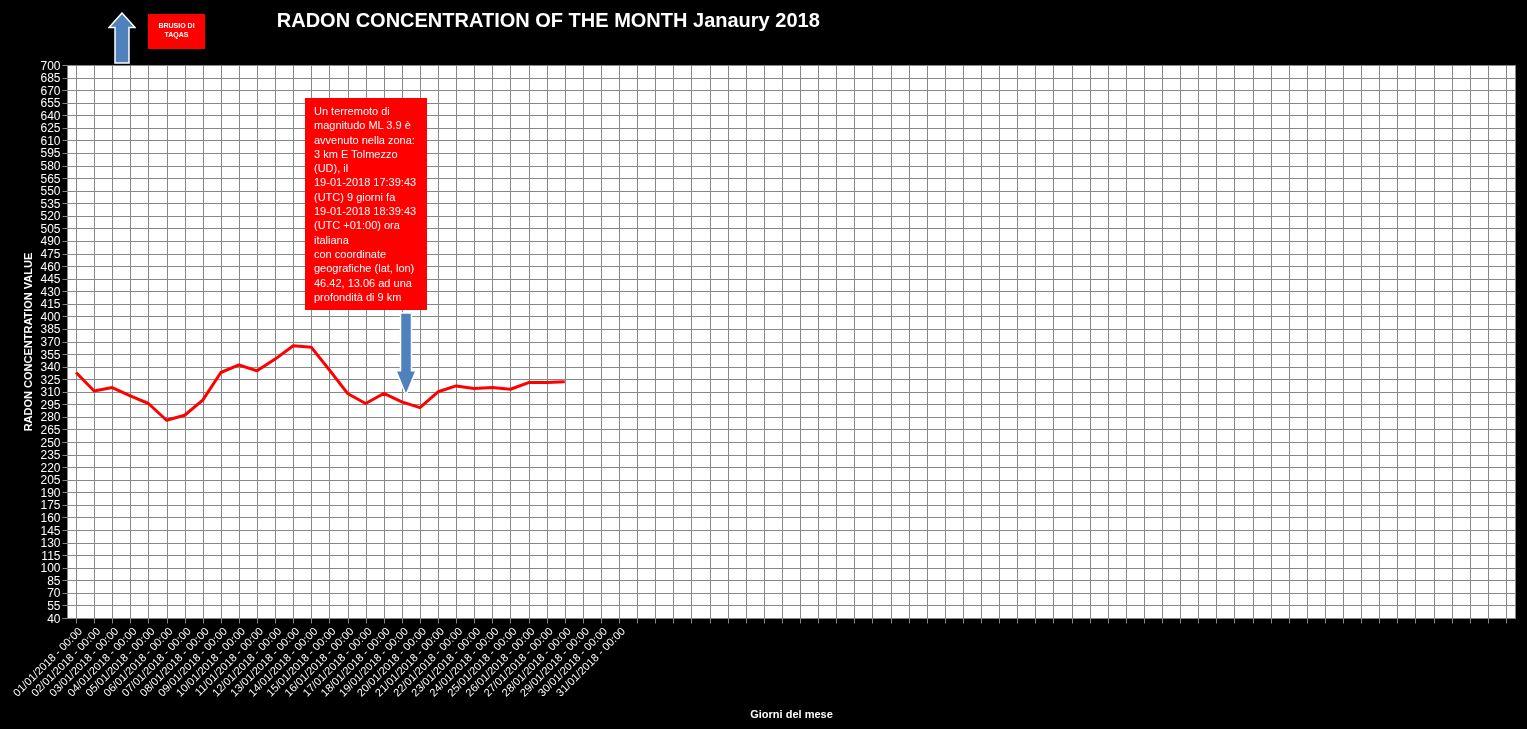  Describe the element at coordinates (50, 304) in the screenshot. I see `y-tick-label: 415` at that location.